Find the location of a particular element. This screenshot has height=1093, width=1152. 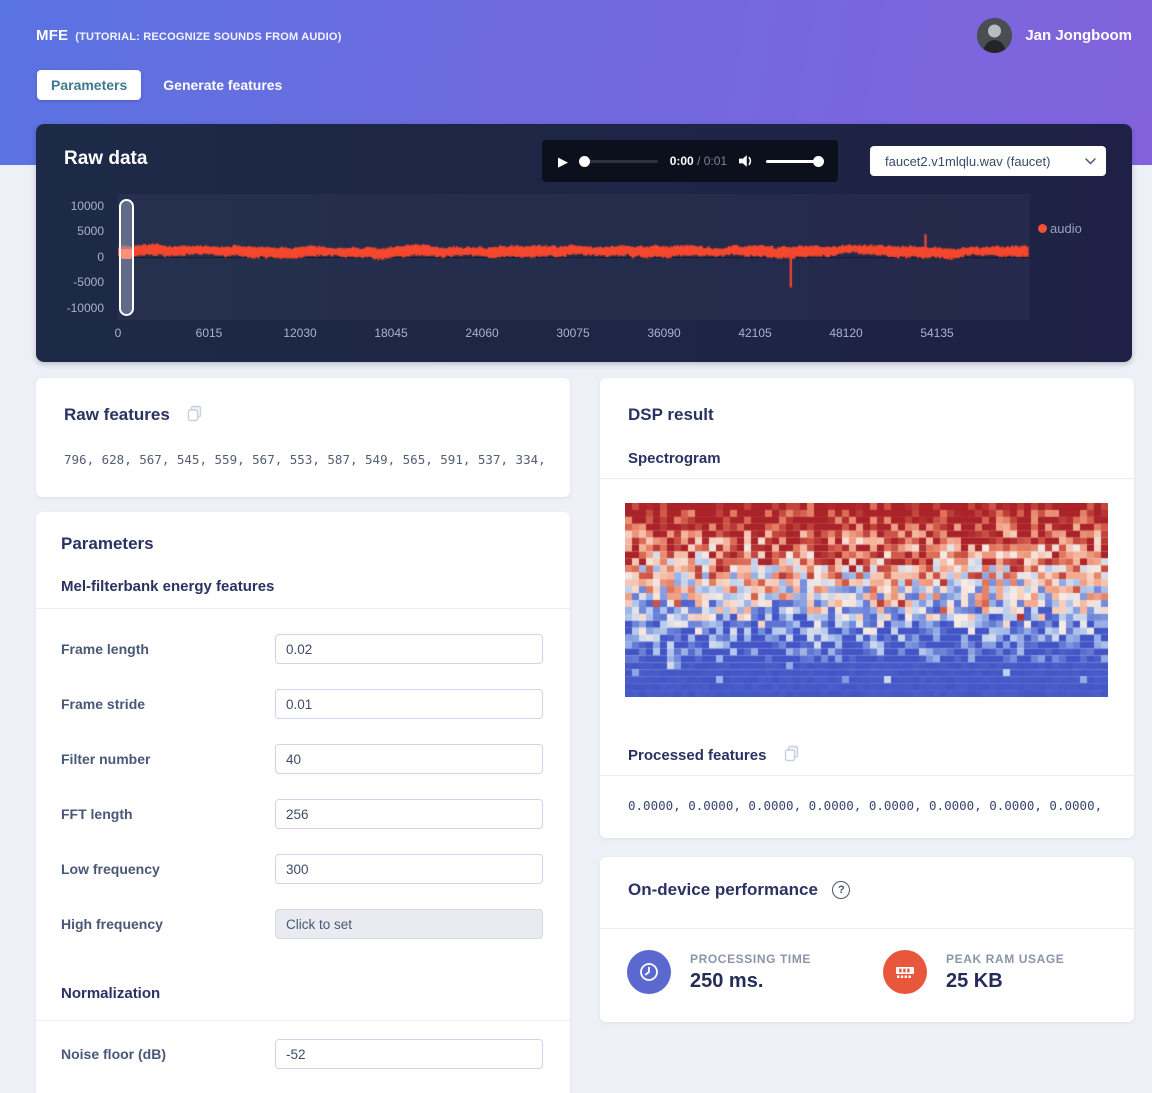

avatar-portrait is located at coordinates (995, 35).